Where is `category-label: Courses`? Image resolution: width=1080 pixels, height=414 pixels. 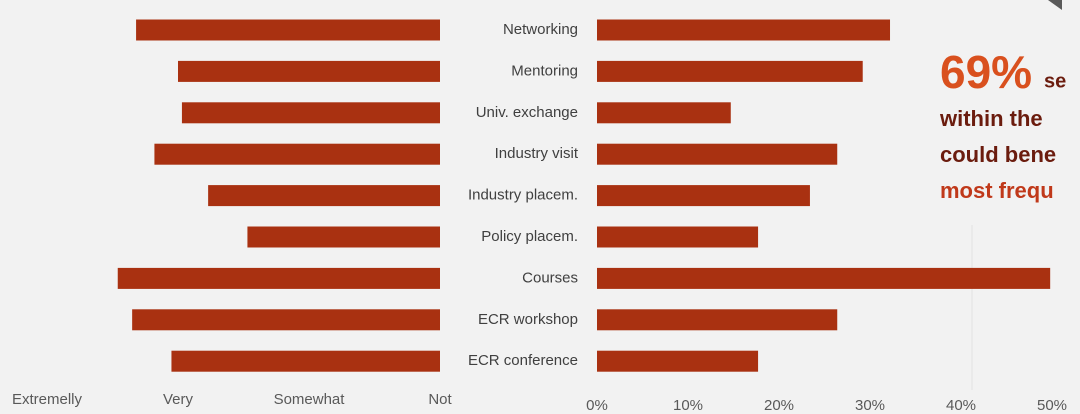 category-label: Courses is located at coordinates (550, 277).